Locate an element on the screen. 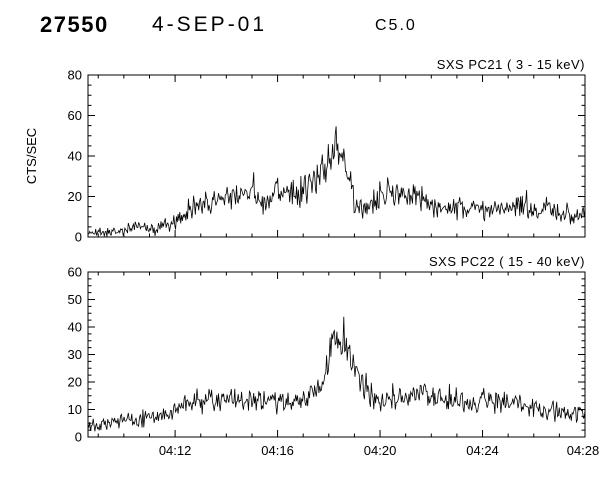 Image resolution: width=600 pixels, height=480 pixels. panel-title: SXS PC22 ( 15 - 40 keV) is located at coordinates (507, 261).